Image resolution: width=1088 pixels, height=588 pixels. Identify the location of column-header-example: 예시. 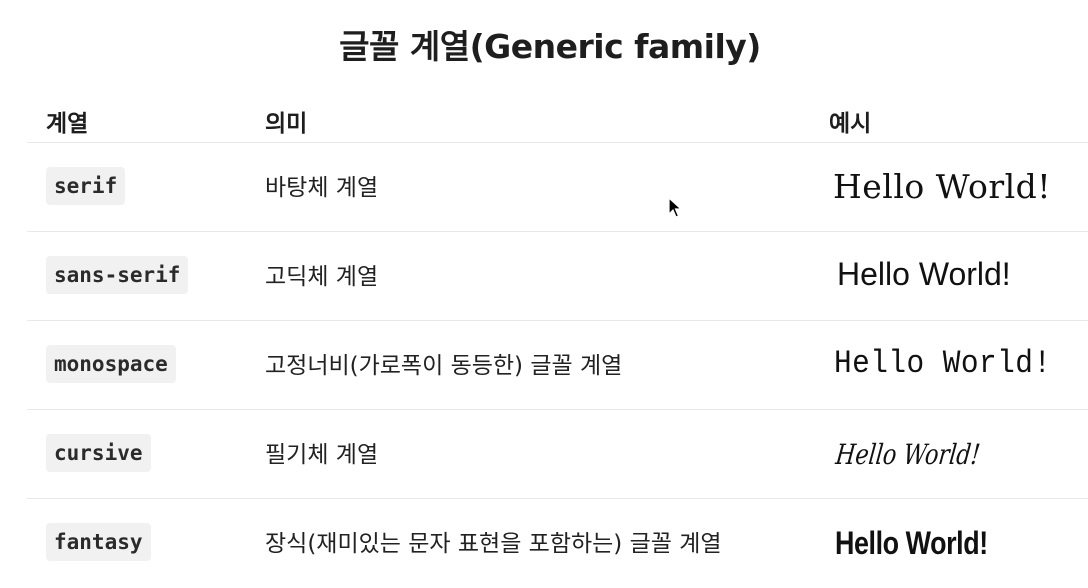
(850, 124).